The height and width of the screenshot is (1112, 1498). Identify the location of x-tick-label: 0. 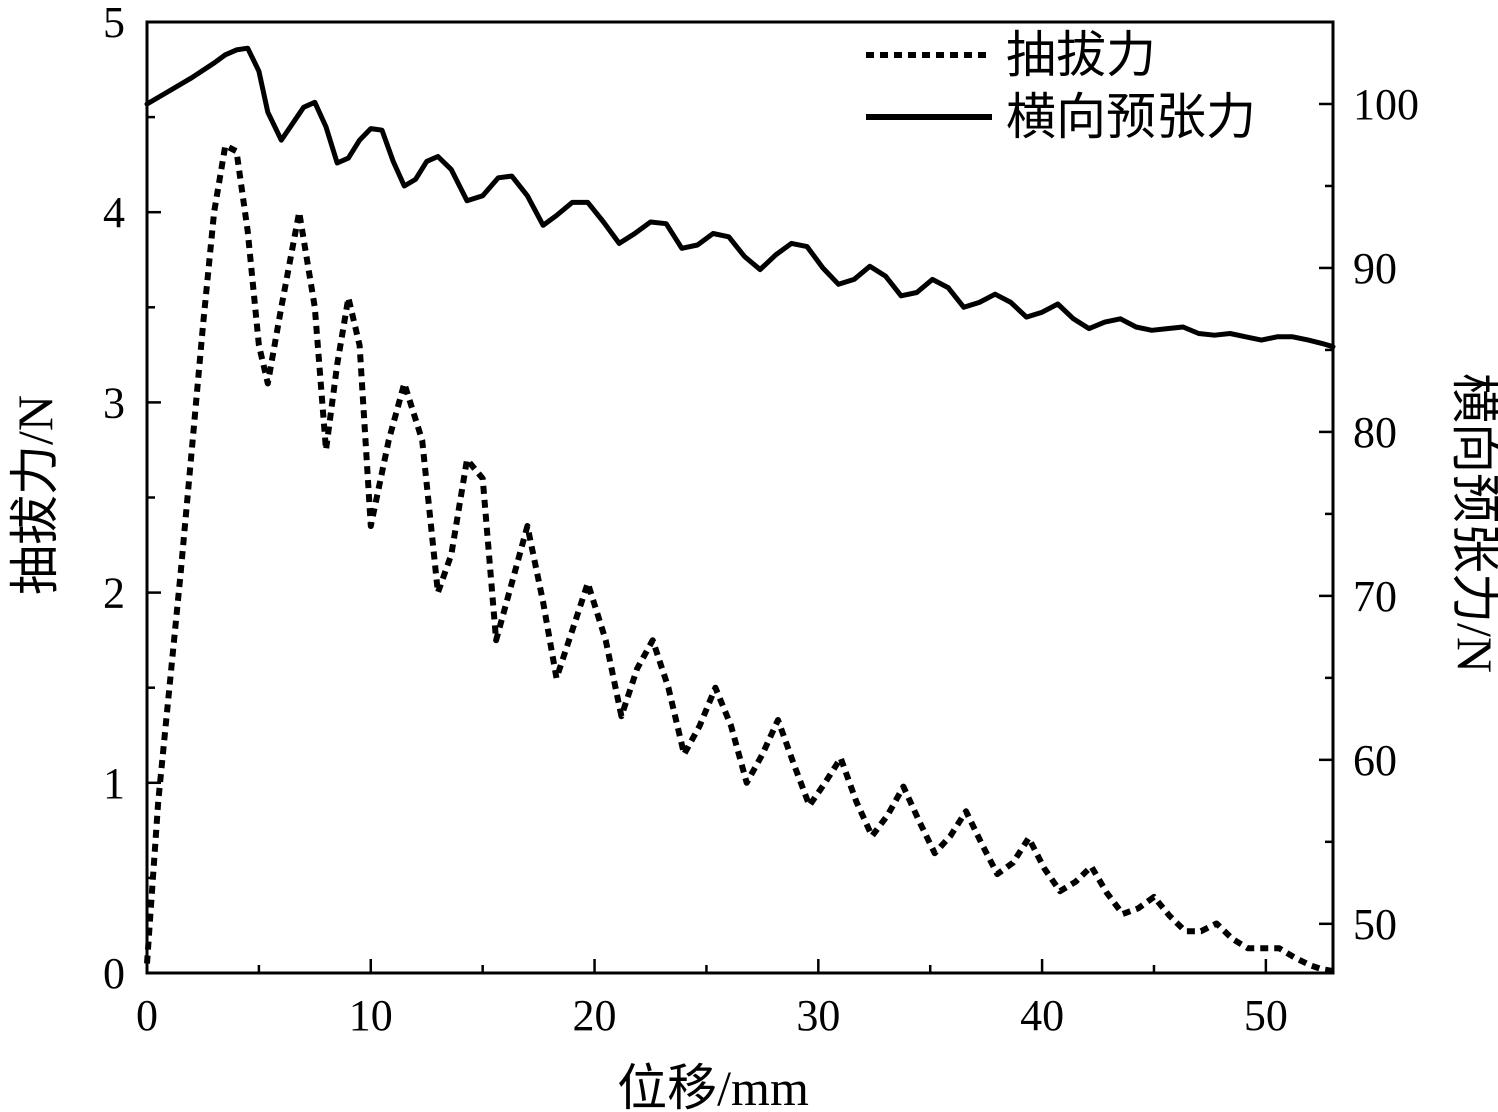
(147, 1015).